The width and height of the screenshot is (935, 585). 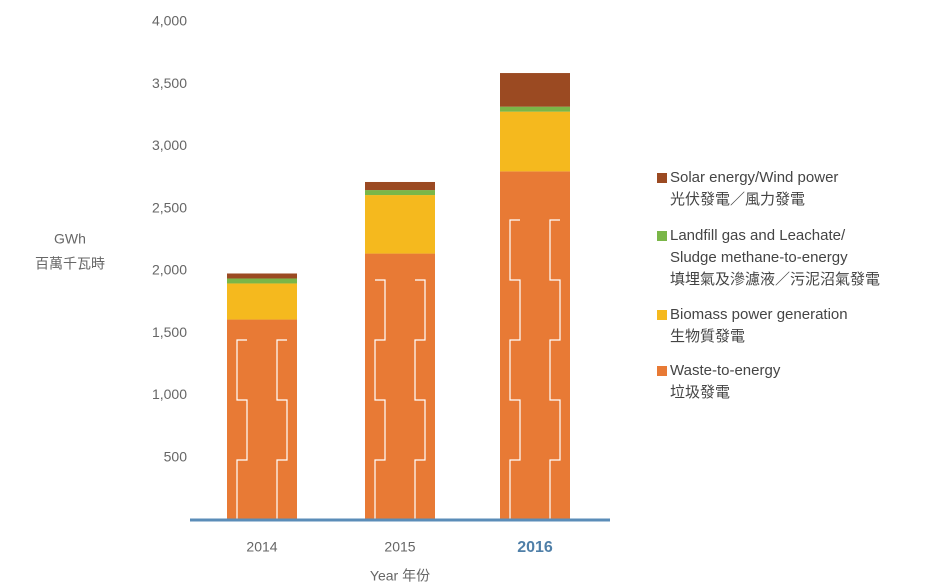 I want to click on y-tick-label: 500, so click(x=176, y=456).